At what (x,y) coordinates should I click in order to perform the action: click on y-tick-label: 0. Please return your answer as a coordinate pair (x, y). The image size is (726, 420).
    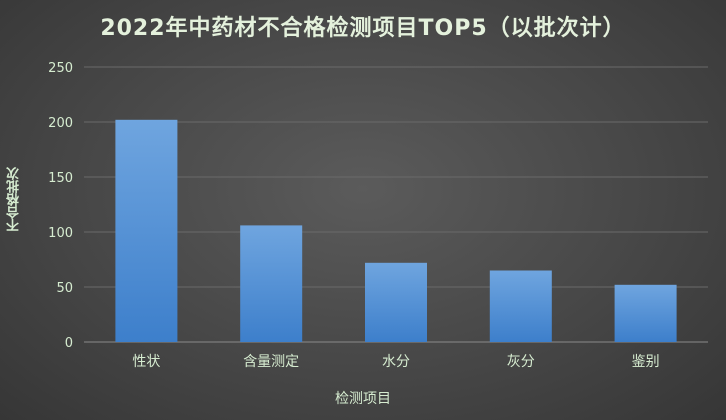
    Looking at the image, I should click on (69, 343).